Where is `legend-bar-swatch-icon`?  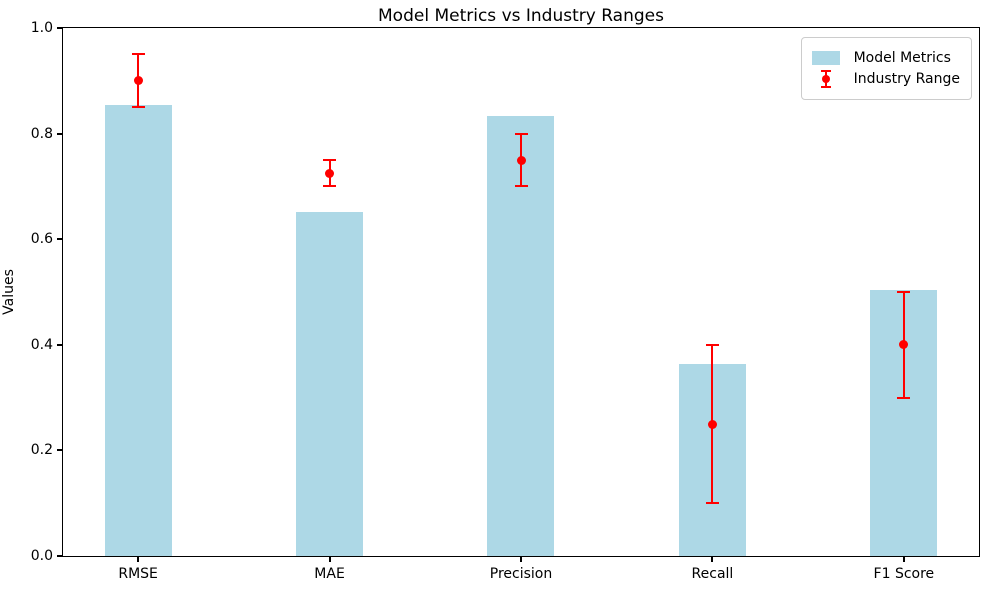 legend-bar-swatch-icon is located at coordinates (826, 58).